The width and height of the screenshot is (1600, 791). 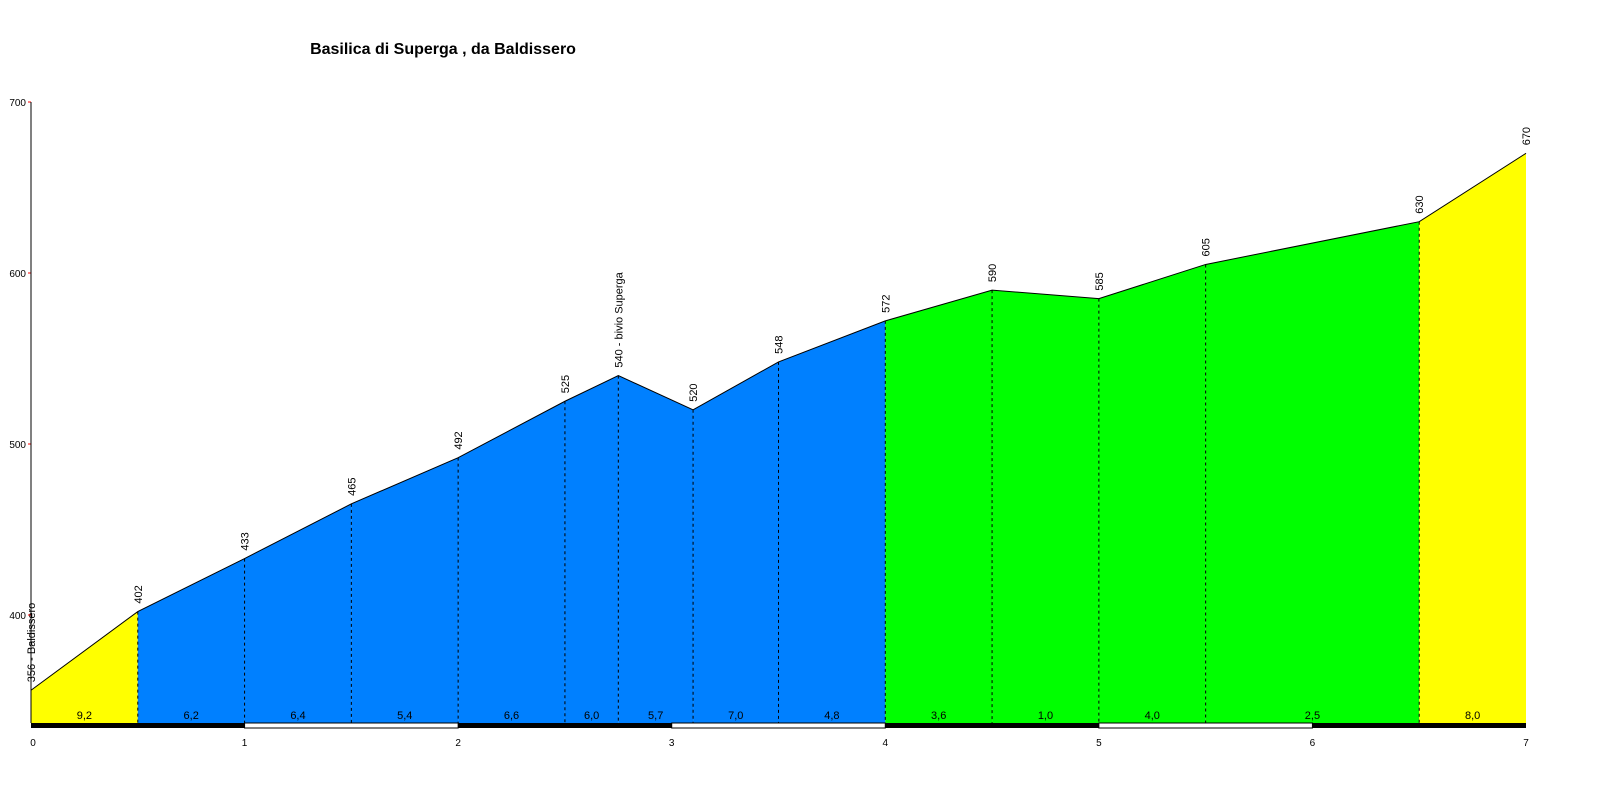 What do you see at coordinates (1312, 716) in the screenshot?
I see `segment-gradient-label: 2,5` at bounding box center [1312, 716].